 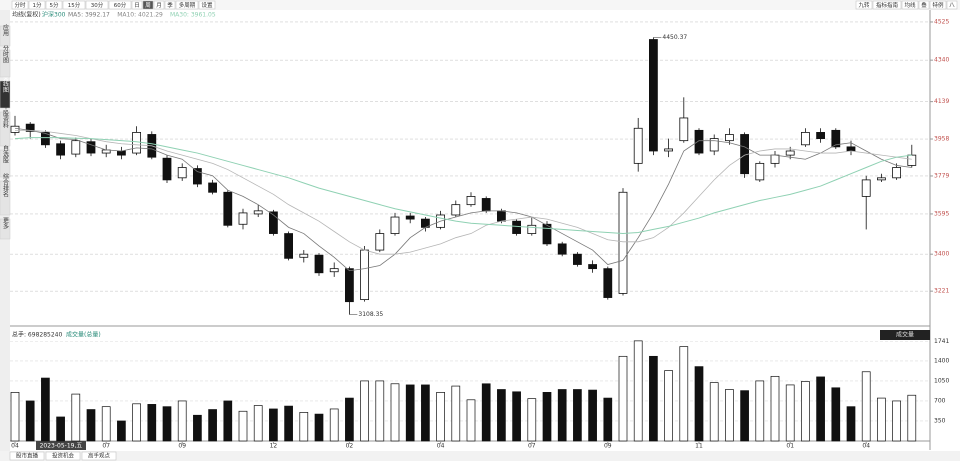 I want to click on x-tick-label: 09, so click(x=608, y=446).